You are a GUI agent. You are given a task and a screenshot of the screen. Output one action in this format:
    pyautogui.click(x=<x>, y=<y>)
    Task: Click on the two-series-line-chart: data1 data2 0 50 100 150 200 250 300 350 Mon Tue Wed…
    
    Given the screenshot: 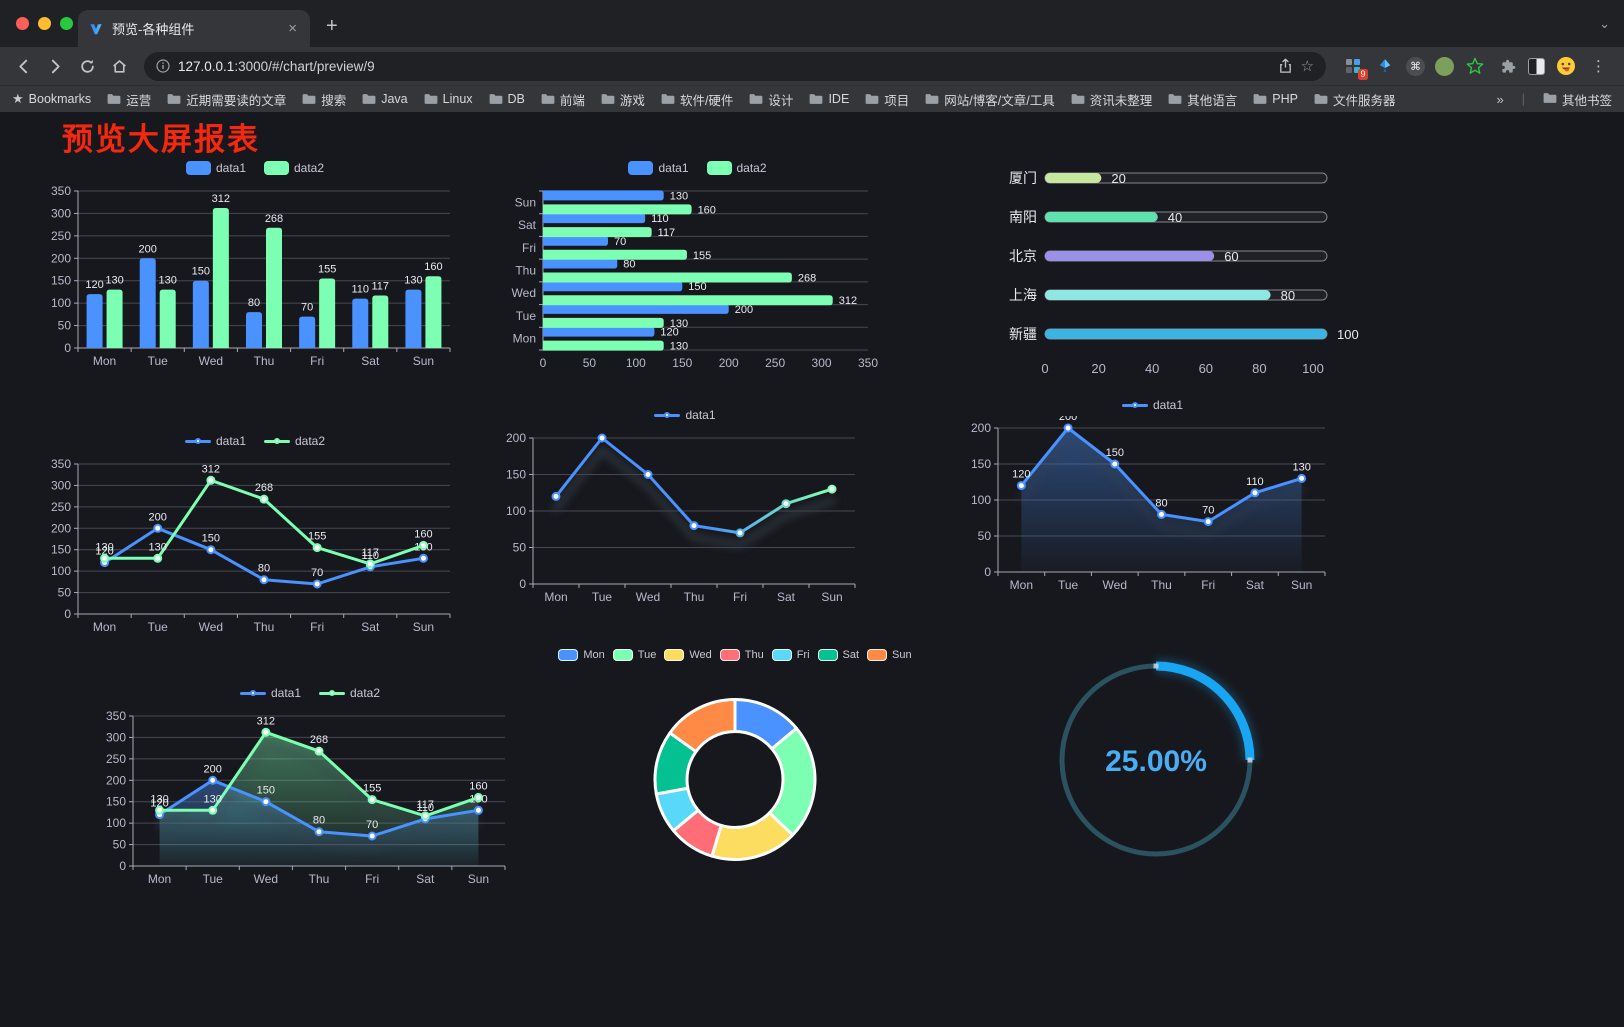 What is the action you would take?
    pyautogui.click(x=255, y=535)
    